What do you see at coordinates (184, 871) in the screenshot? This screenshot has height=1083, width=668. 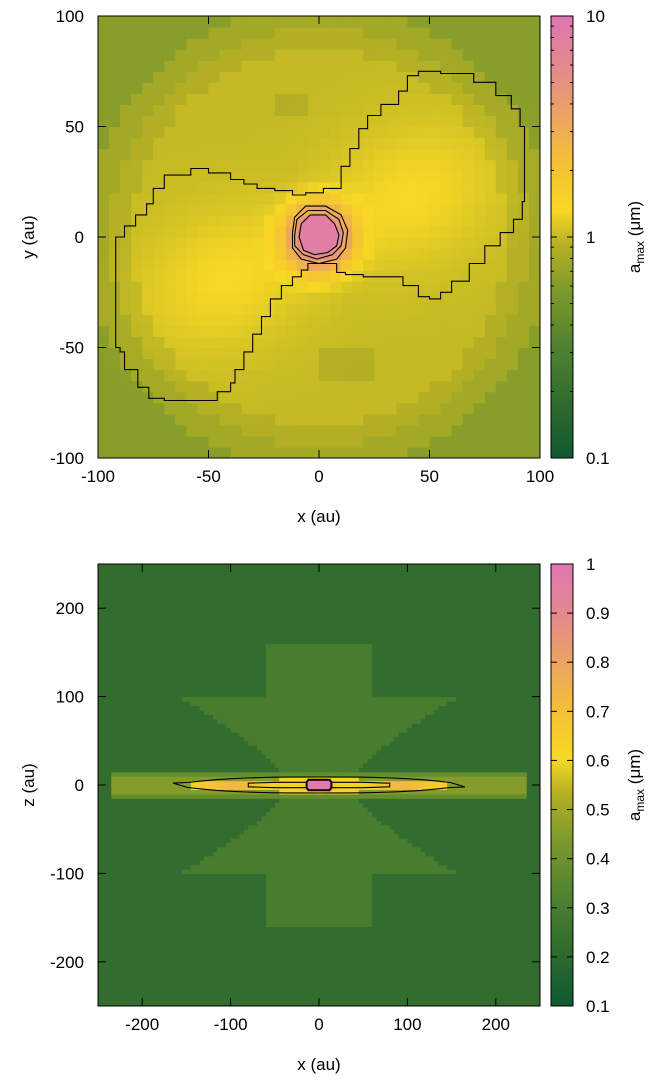 I see `heatmap-xz-cell-1930` at bounding box center [184, 871].